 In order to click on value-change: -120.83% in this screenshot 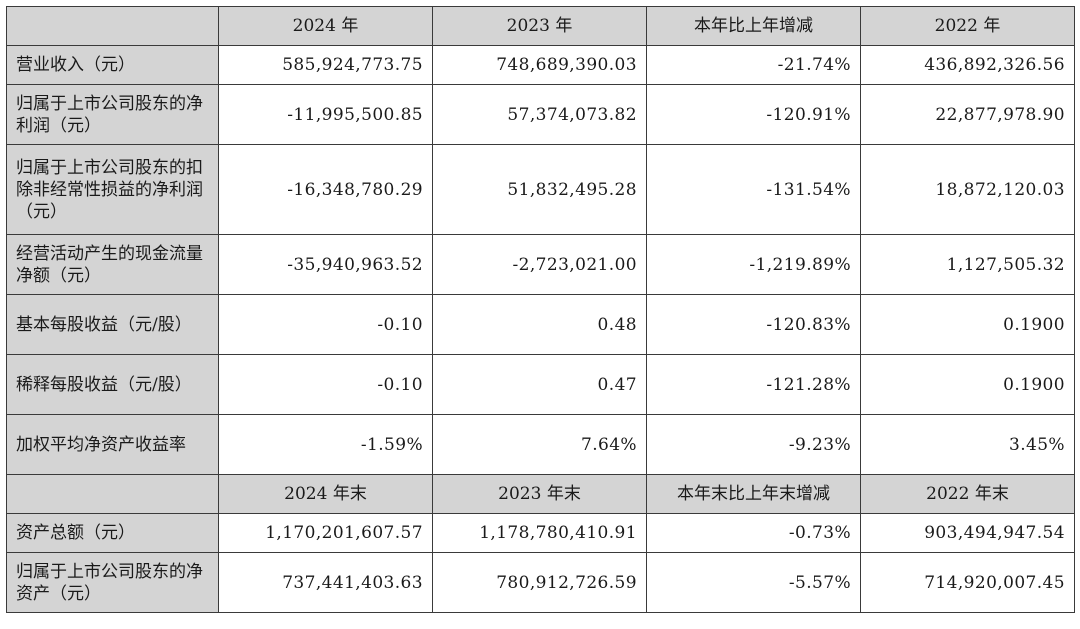, I will do `click(753, 324)`.